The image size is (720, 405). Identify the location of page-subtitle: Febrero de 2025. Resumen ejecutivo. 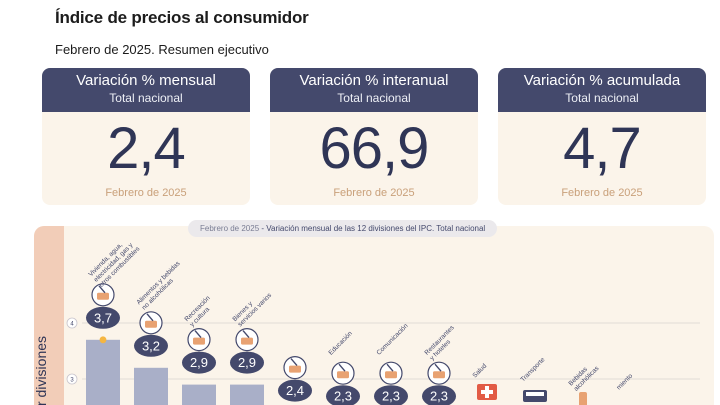
(162, 49).